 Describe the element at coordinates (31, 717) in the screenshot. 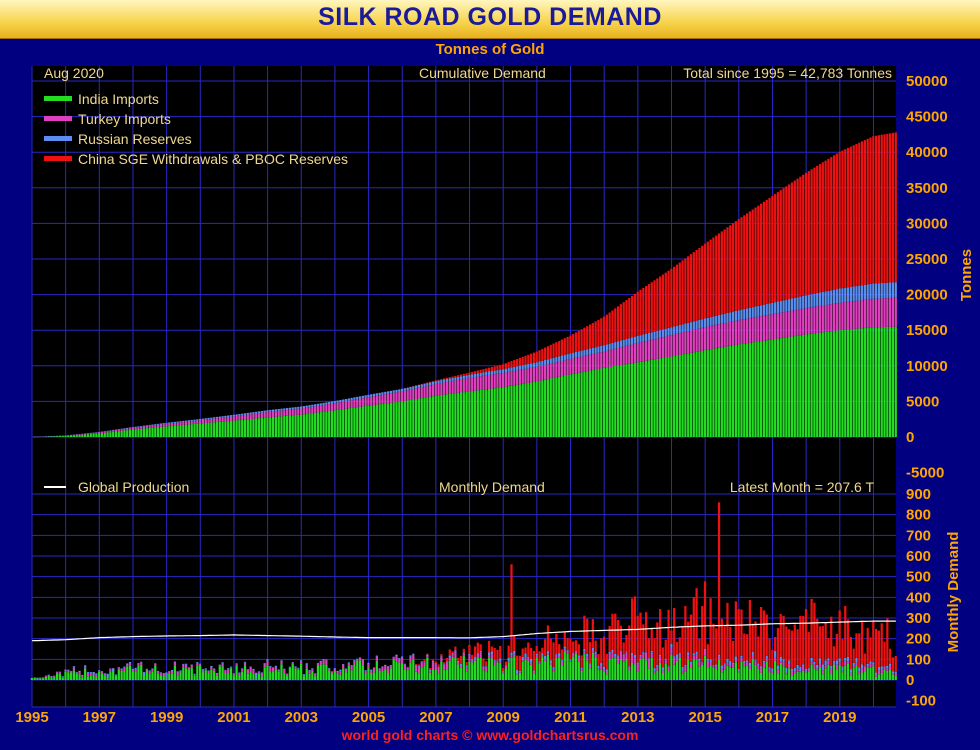

I see `x-tick-label: 1995` at that location.